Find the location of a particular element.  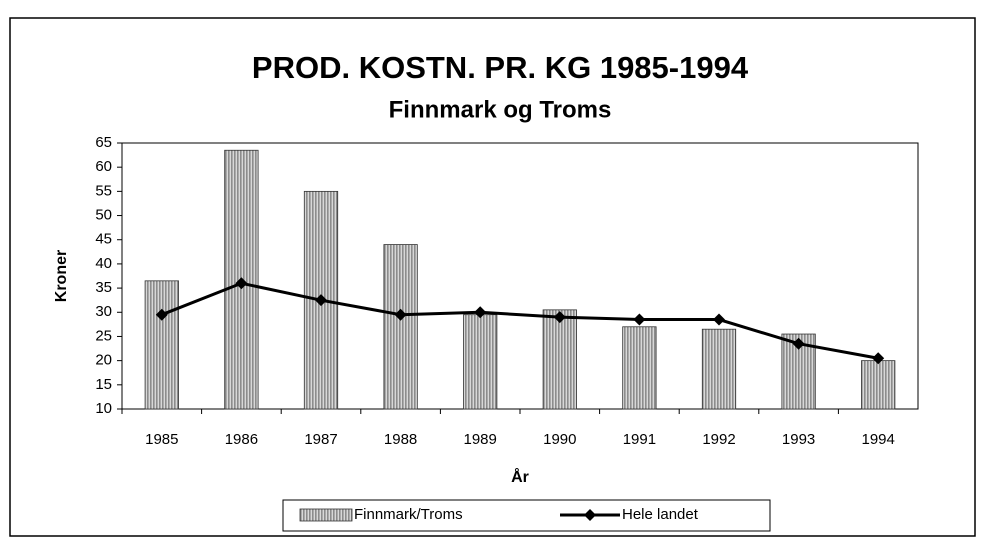

x-tick-label: 1994 is located at coordinates (878, 439).